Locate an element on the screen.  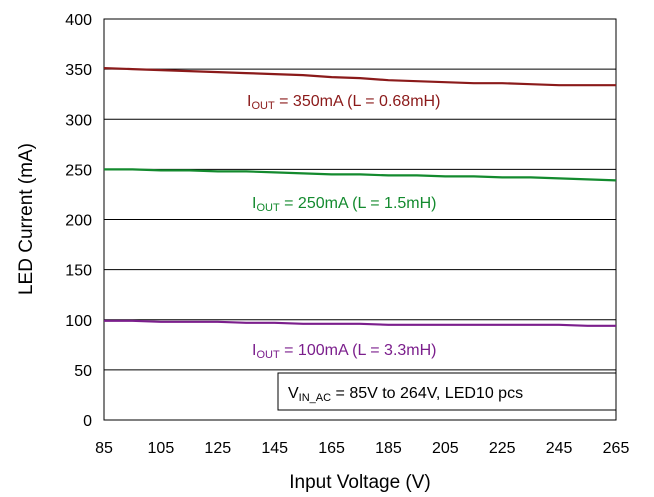
y-axis-title: LED Current (mA) is located at coordinates (26, 219).